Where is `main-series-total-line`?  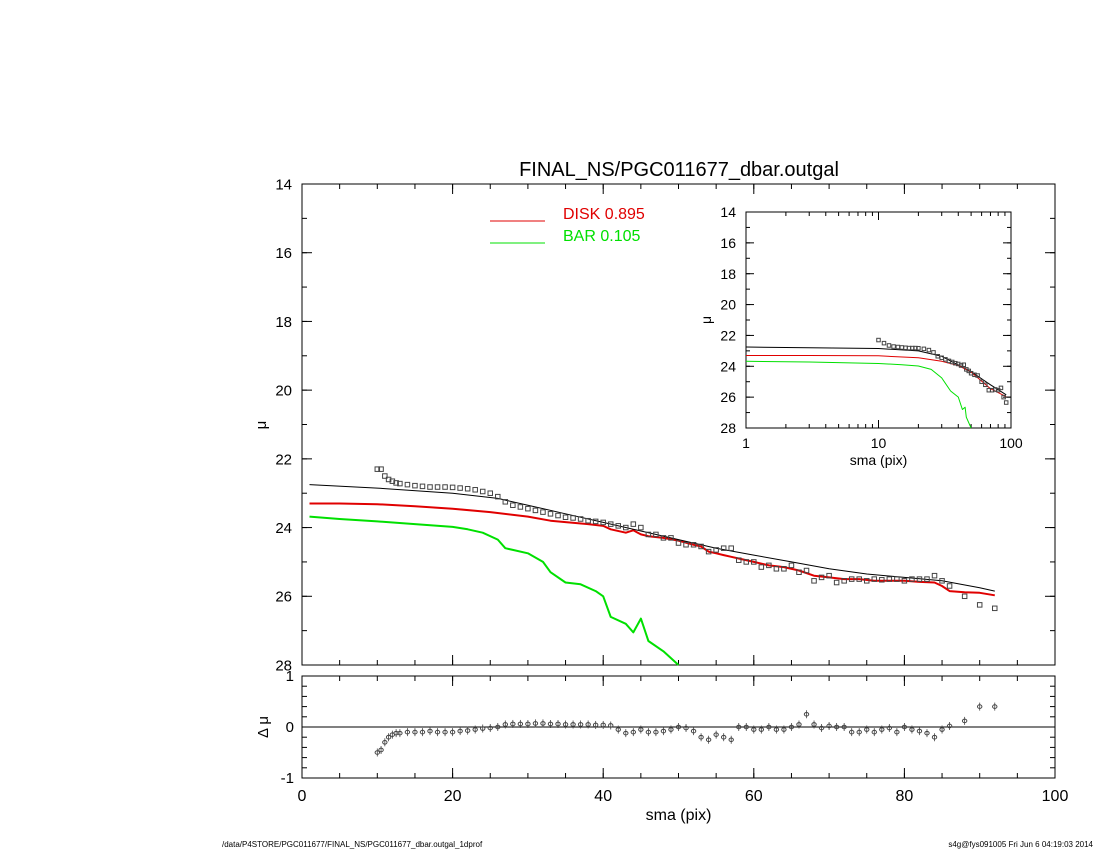 main-series-total-line is located at coordinates (652, 538).